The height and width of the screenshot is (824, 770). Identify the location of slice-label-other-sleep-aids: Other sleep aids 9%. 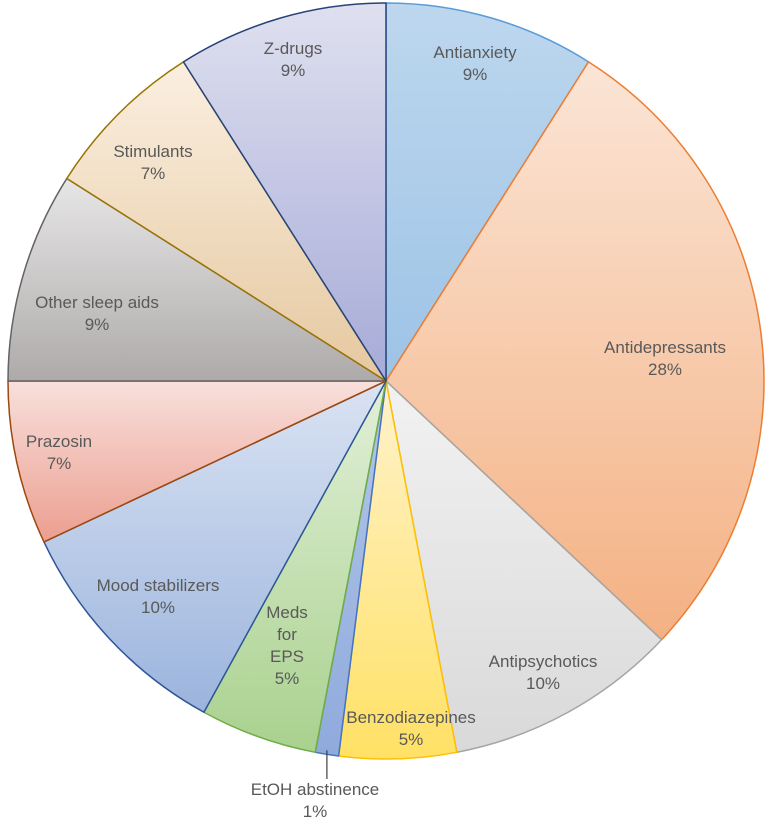
(97, 313).